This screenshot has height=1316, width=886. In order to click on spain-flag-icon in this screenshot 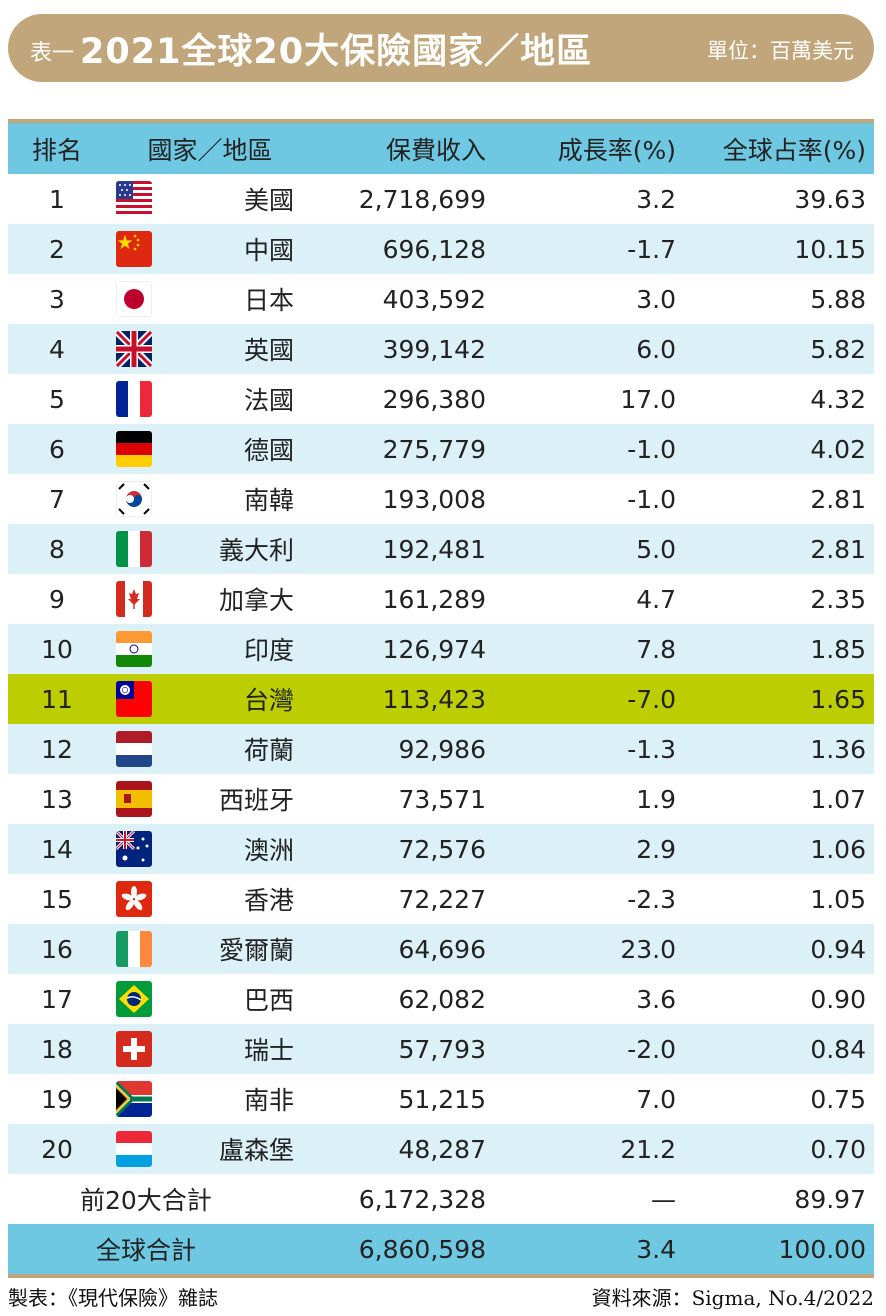, I will do `click(134, 799)`.